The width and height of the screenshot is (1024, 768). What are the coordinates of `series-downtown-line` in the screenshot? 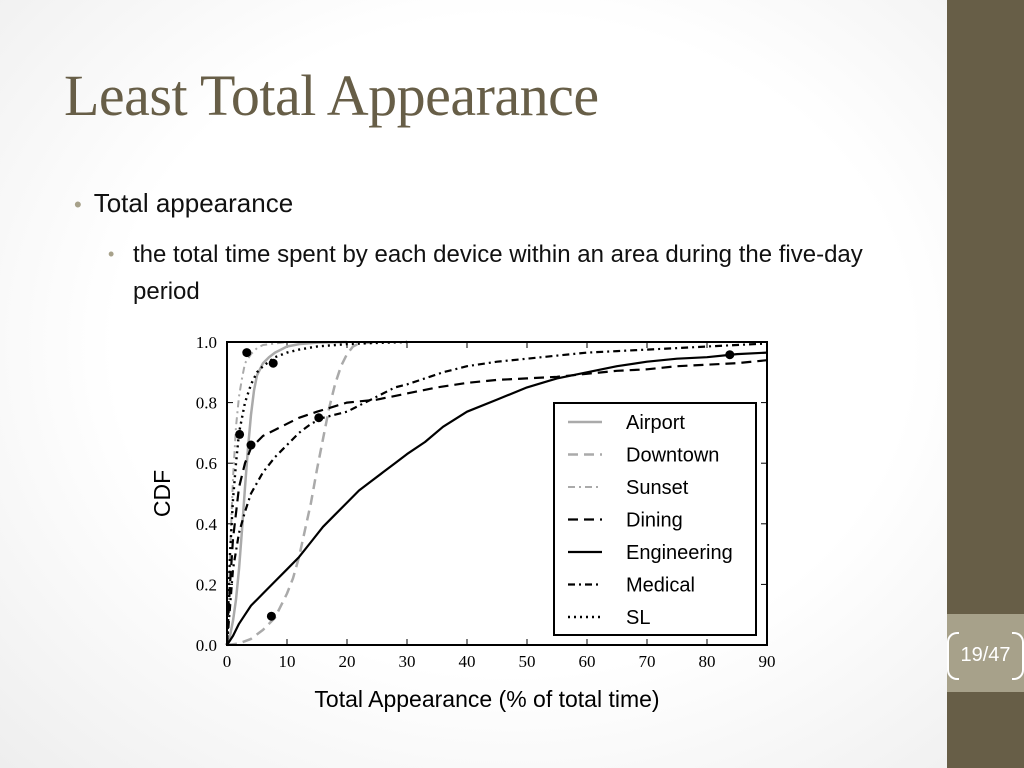 It's located at (302, 493).